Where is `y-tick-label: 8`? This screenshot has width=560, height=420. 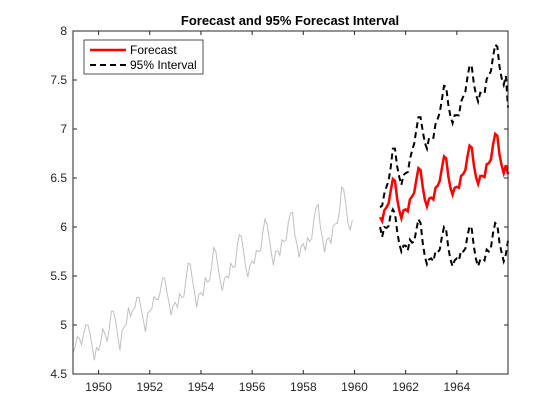 y-tick-label: 8 is located at coordinates (63, 31).